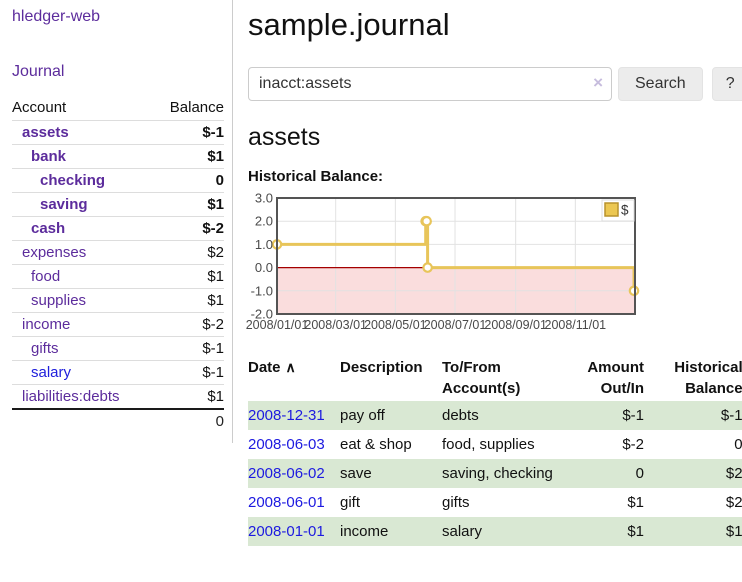  What do you see at coordinates (71, 396) in the screenshot?
I see `sidebar-account-link-liabilities-debts: liabilities:debts` at bounding box center [71, 396].